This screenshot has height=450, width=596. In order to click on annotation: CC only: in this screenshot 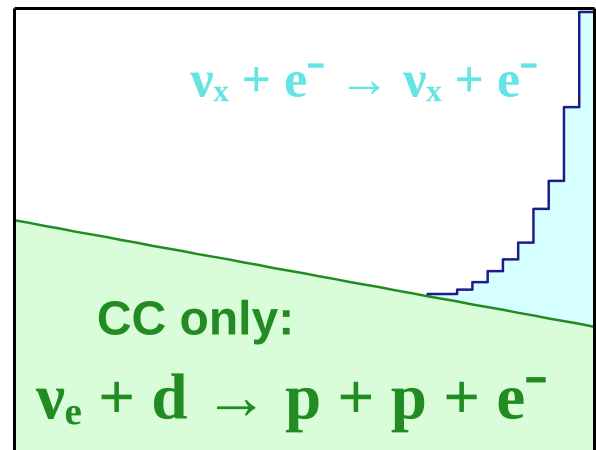, I will do `click(195, 319)`.